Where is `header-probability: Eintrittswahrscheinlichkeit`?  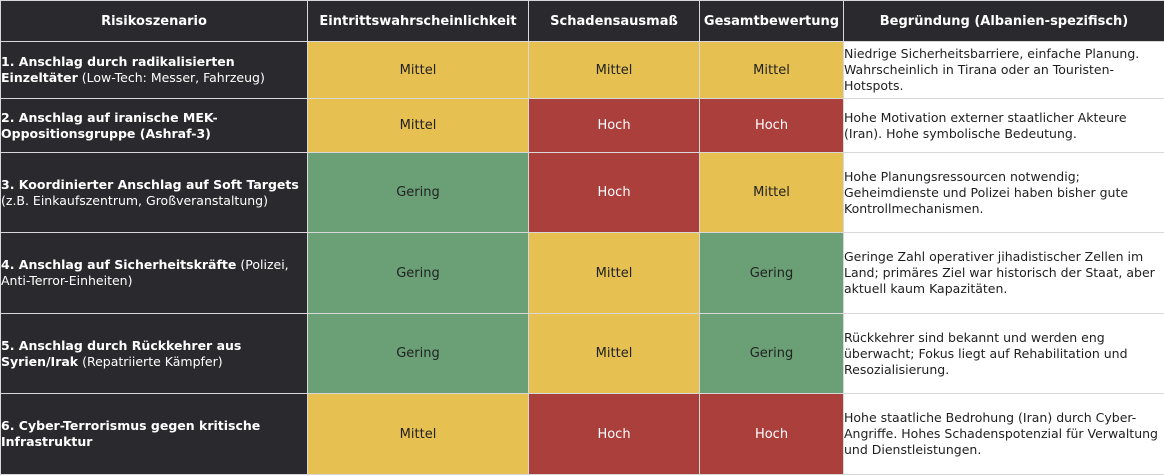 header-probability: Eintrittswahrscheinlichkeit is located at coordinates (418, 21).